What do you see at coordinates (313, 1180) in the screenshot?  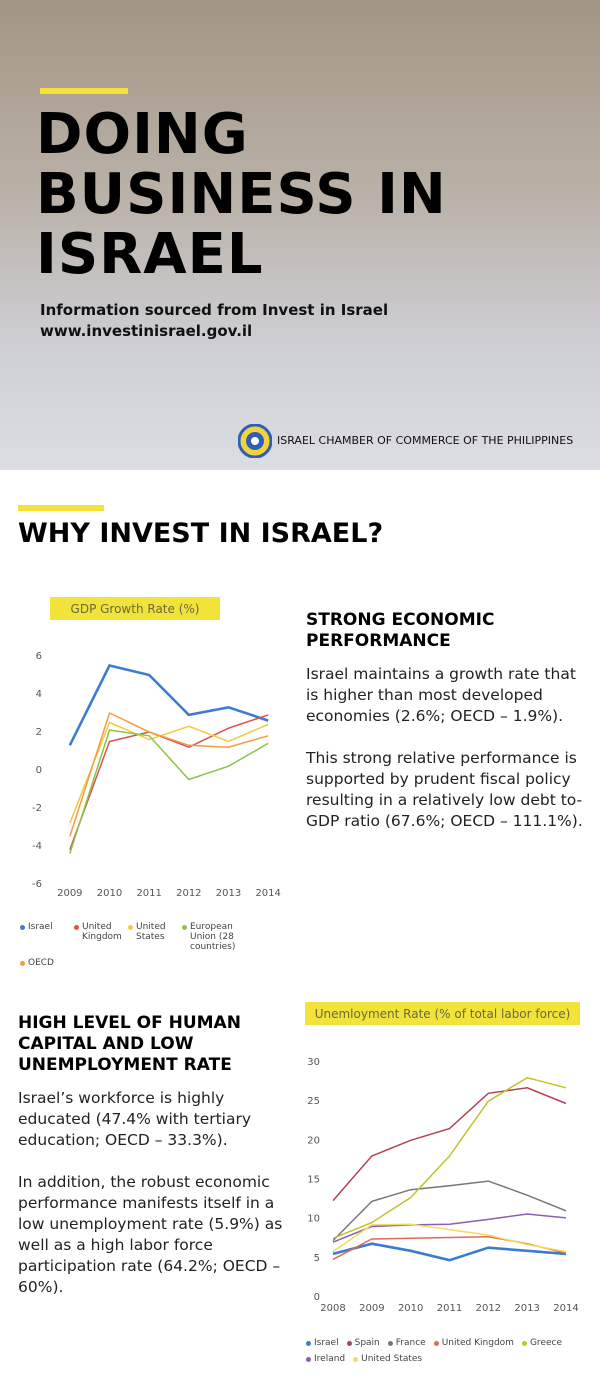 I see `y-tick-label: 15` at bounding box center [313, 1180].